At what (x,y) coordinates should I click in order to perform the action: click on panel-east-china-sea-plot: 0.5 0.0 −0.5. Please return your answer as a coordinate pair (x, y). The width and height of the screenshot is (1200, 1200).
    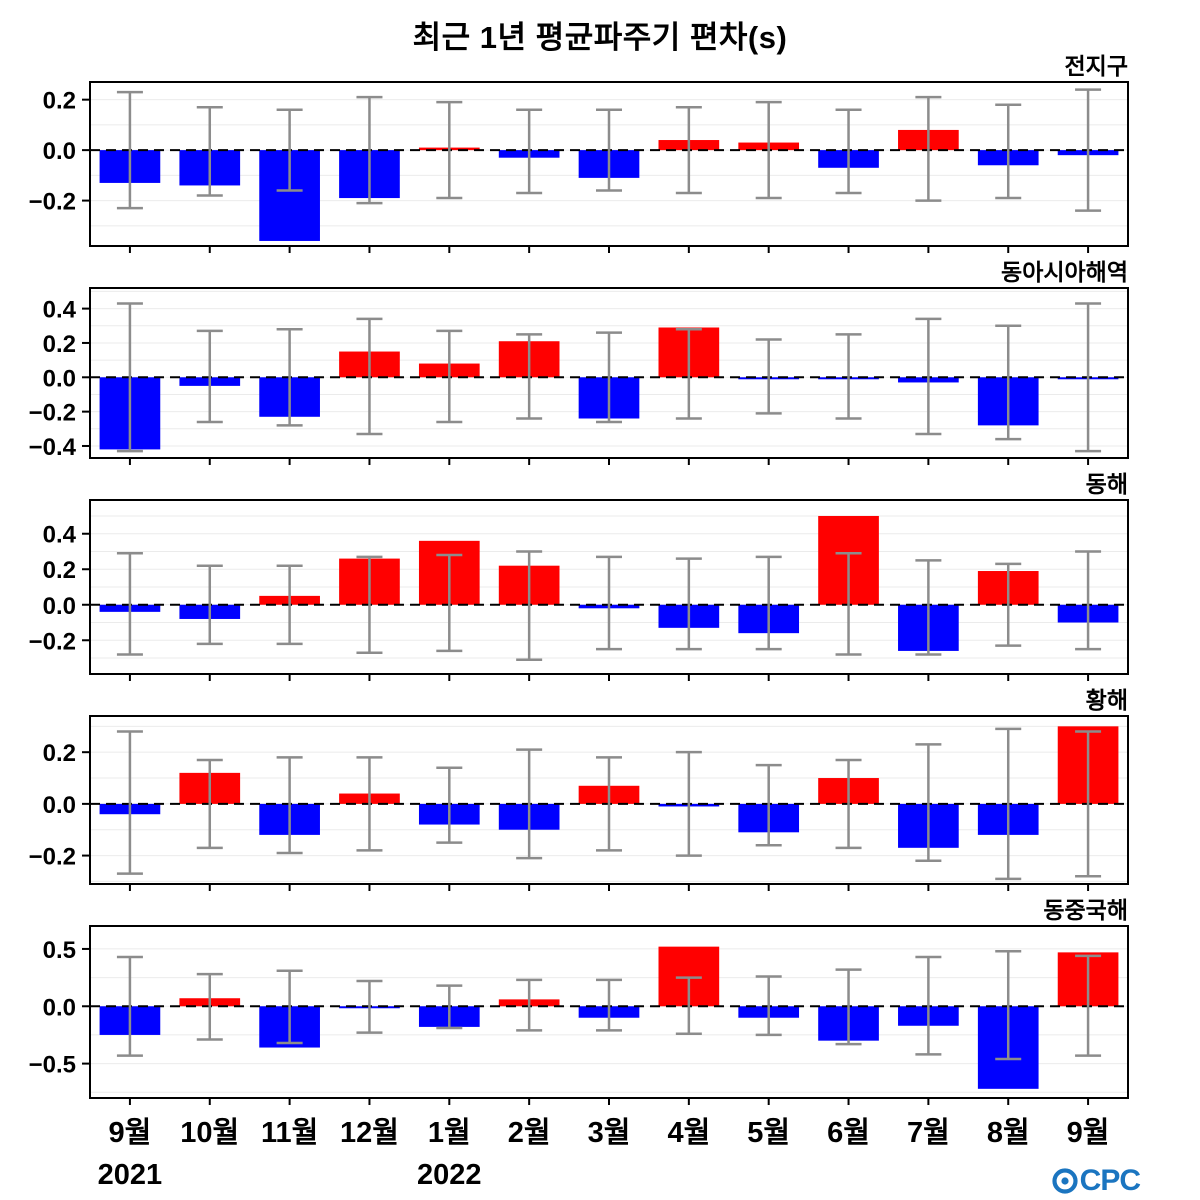
    Looking at the image, I should click on (579, 1015).